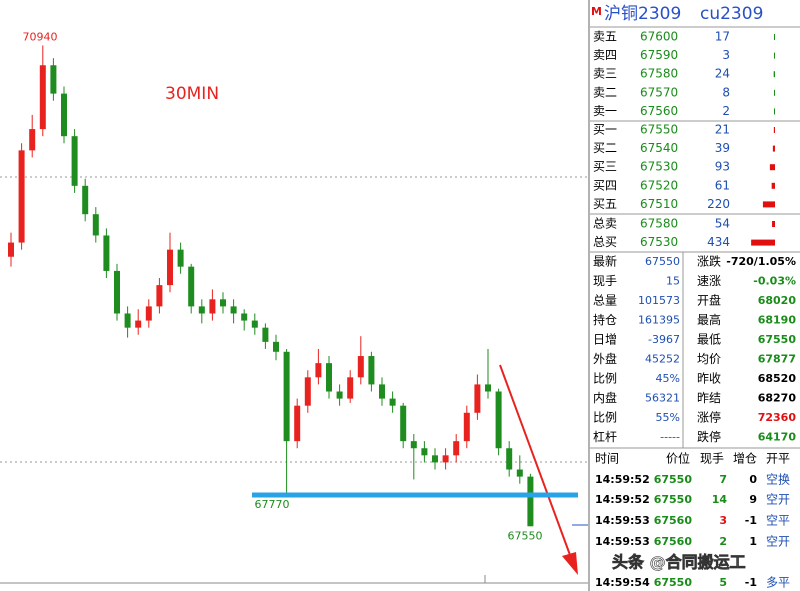  Describe the element at coordinates (605, 301) in the screenshot. I see `stat-label: 总量` at that location.